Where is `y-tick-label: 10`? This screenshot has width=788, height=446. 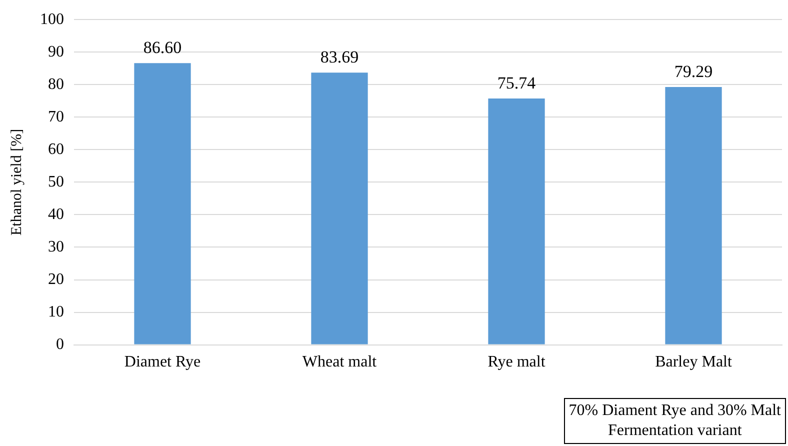
y-tick-label: 10 is located at coordinates (56, 311).